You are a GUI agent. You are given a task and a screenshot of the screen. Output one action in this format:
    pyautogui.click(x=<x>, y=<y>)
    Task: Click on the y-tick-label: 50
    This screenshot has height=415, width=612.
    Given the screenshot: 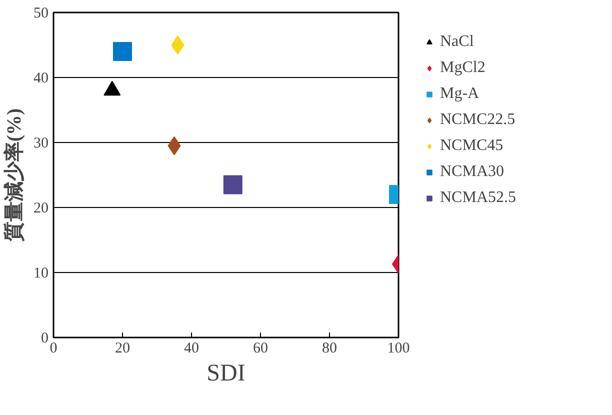 What is the action you would take?
    pyautogui.click(x=41, y=14)
    